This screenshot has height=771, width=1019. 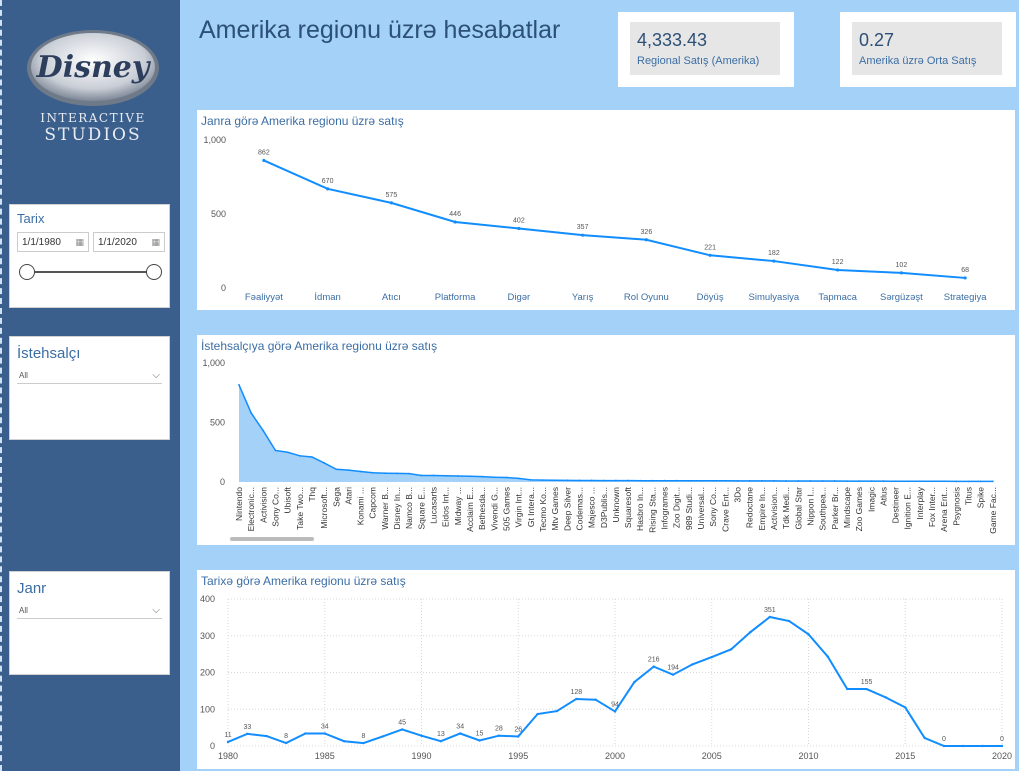 I want to click on end-date-input: 1/1/2020 ▦, so click(x=129, y=242).